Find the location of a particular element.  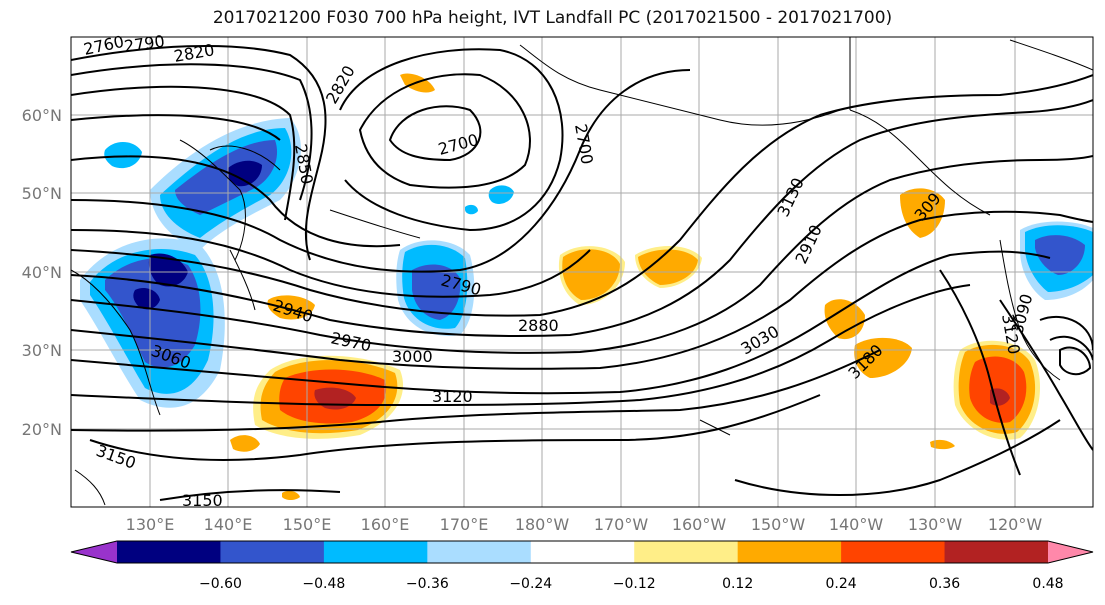

colorbar-extend-high is located at coordinates (1070, 552).